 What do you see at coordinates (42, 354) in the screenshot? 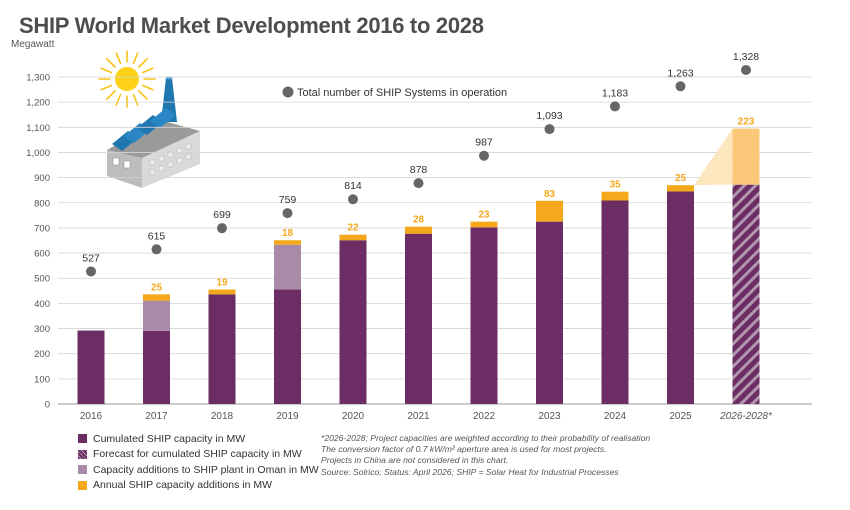
I see `y-tick-label: 200` at bounding box center [42, 354].